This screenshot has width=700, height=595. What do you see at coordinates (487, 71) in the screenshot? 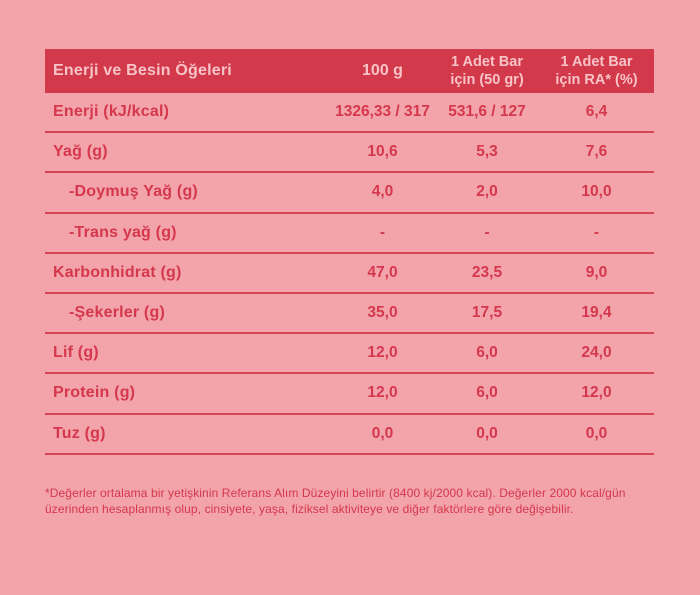
I see `header-per-bar-label: 1 Adet Bar için (50 gr)` at bounding box center [487, 71].